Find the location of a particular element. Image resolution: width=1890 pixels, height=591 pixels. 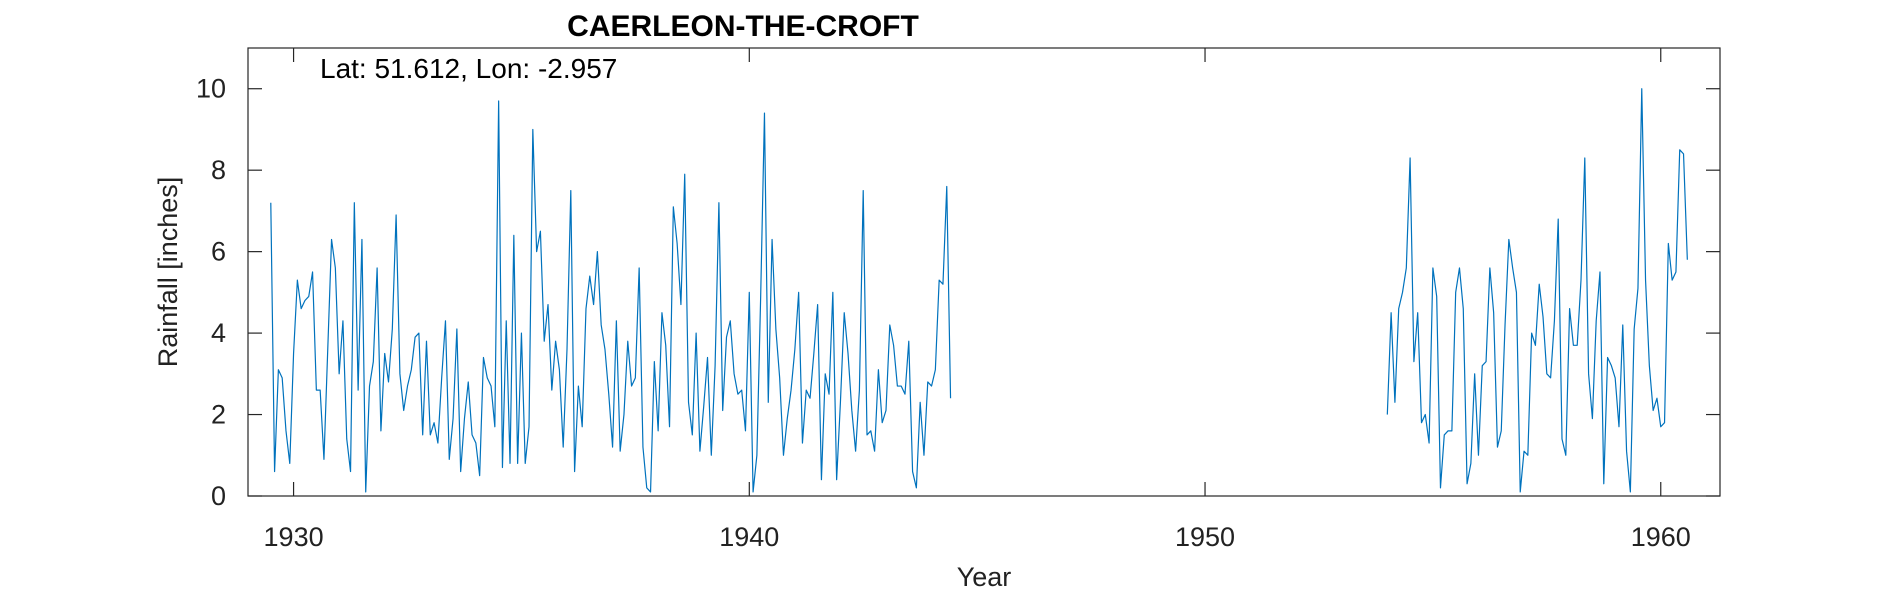

y-axis-label: Rainfall [inches] is located at coordinates (168, 272).